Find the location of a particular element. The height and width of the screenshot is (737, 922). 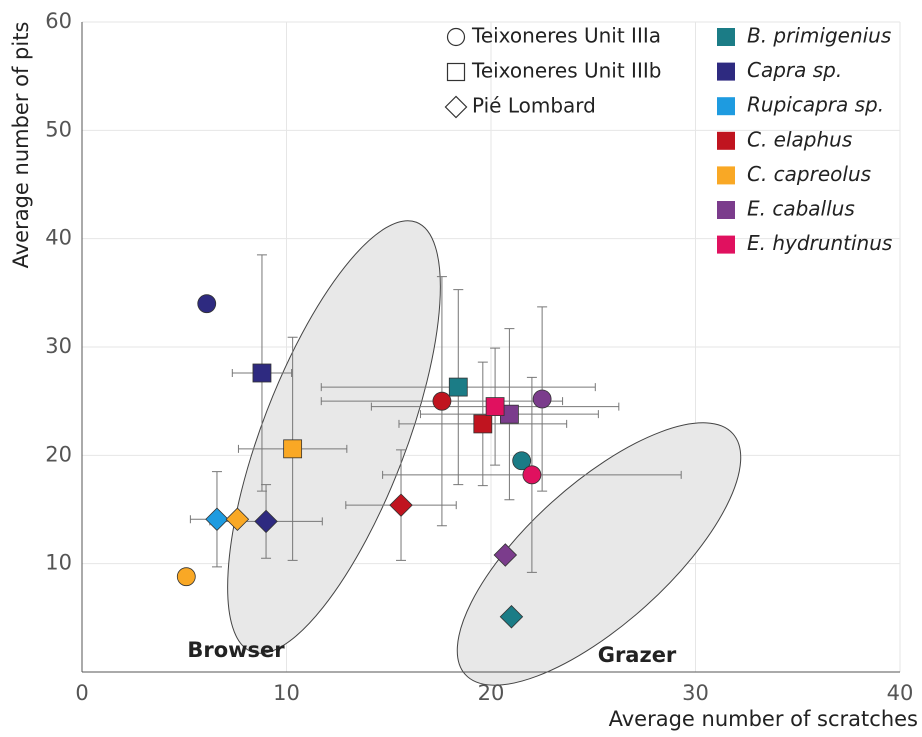

legend-label: Pié Lombard is located at coordinates (534, 106).